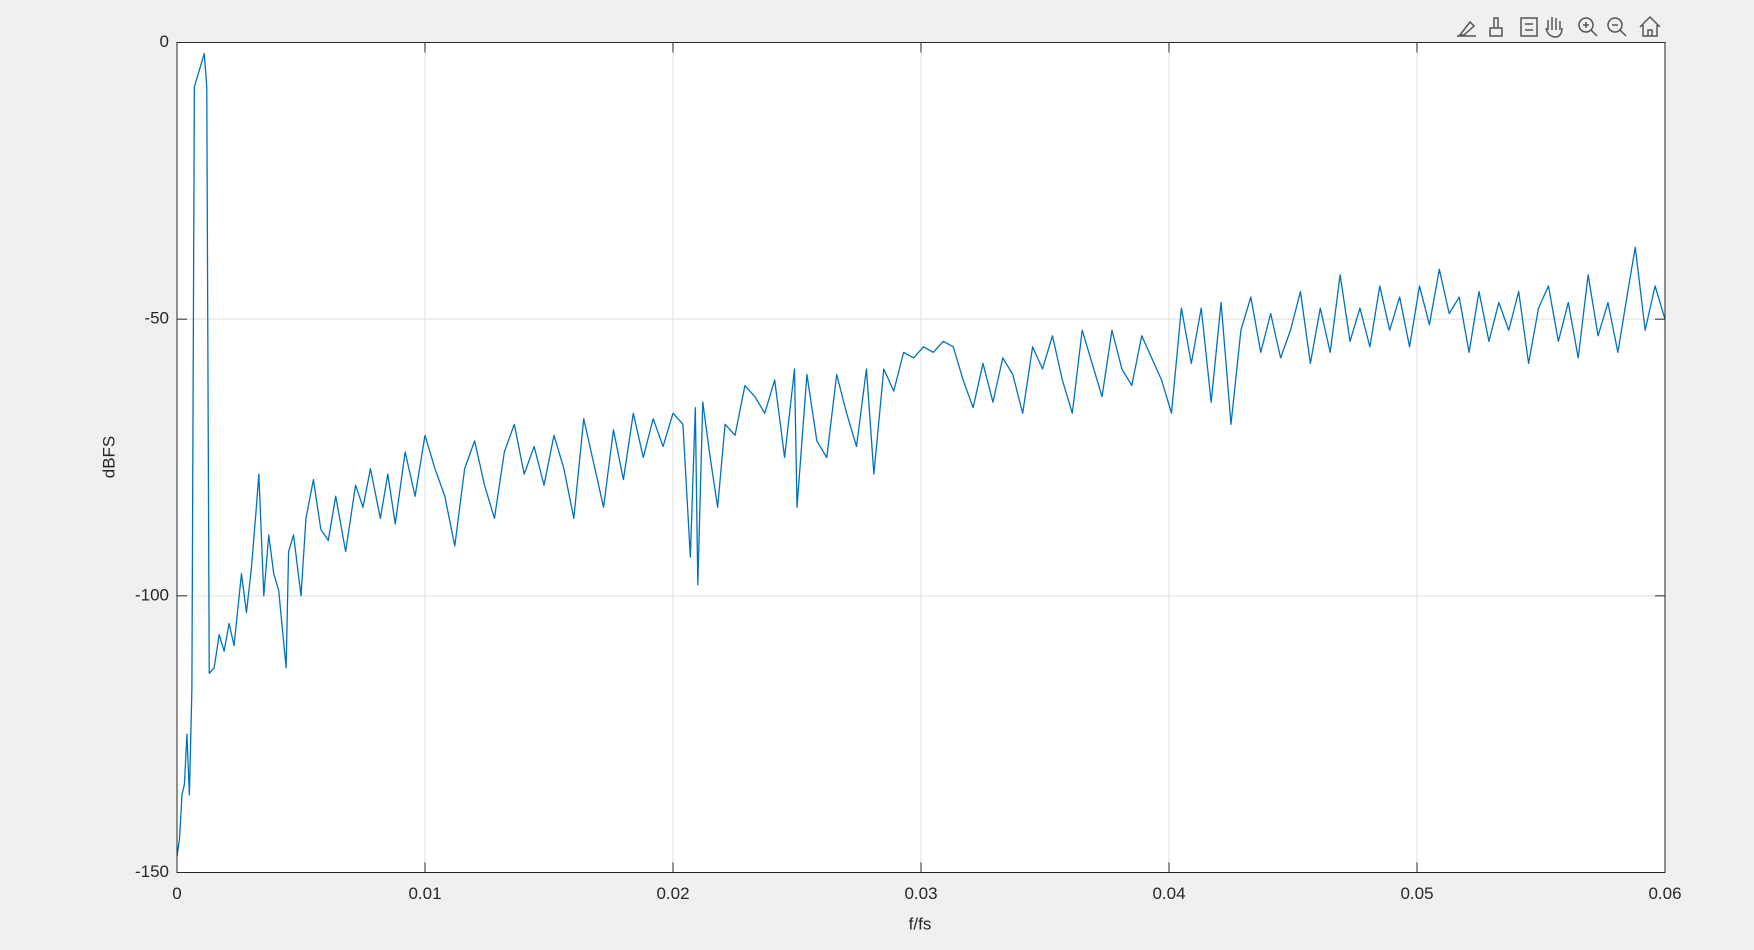 The image size is (1754, 950). Describe the element at coordinates (1617, 27) in the screenshot. I see `zoom-out-icon` at that location.